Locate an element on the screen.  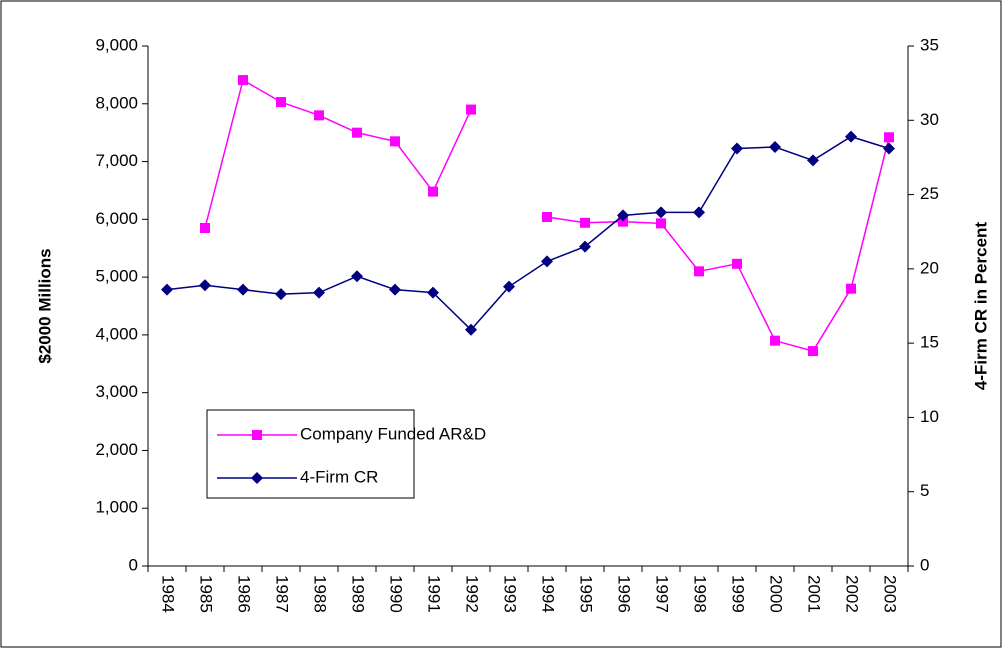
x-tick-label: 1986 is located at coordinates (244, 594).